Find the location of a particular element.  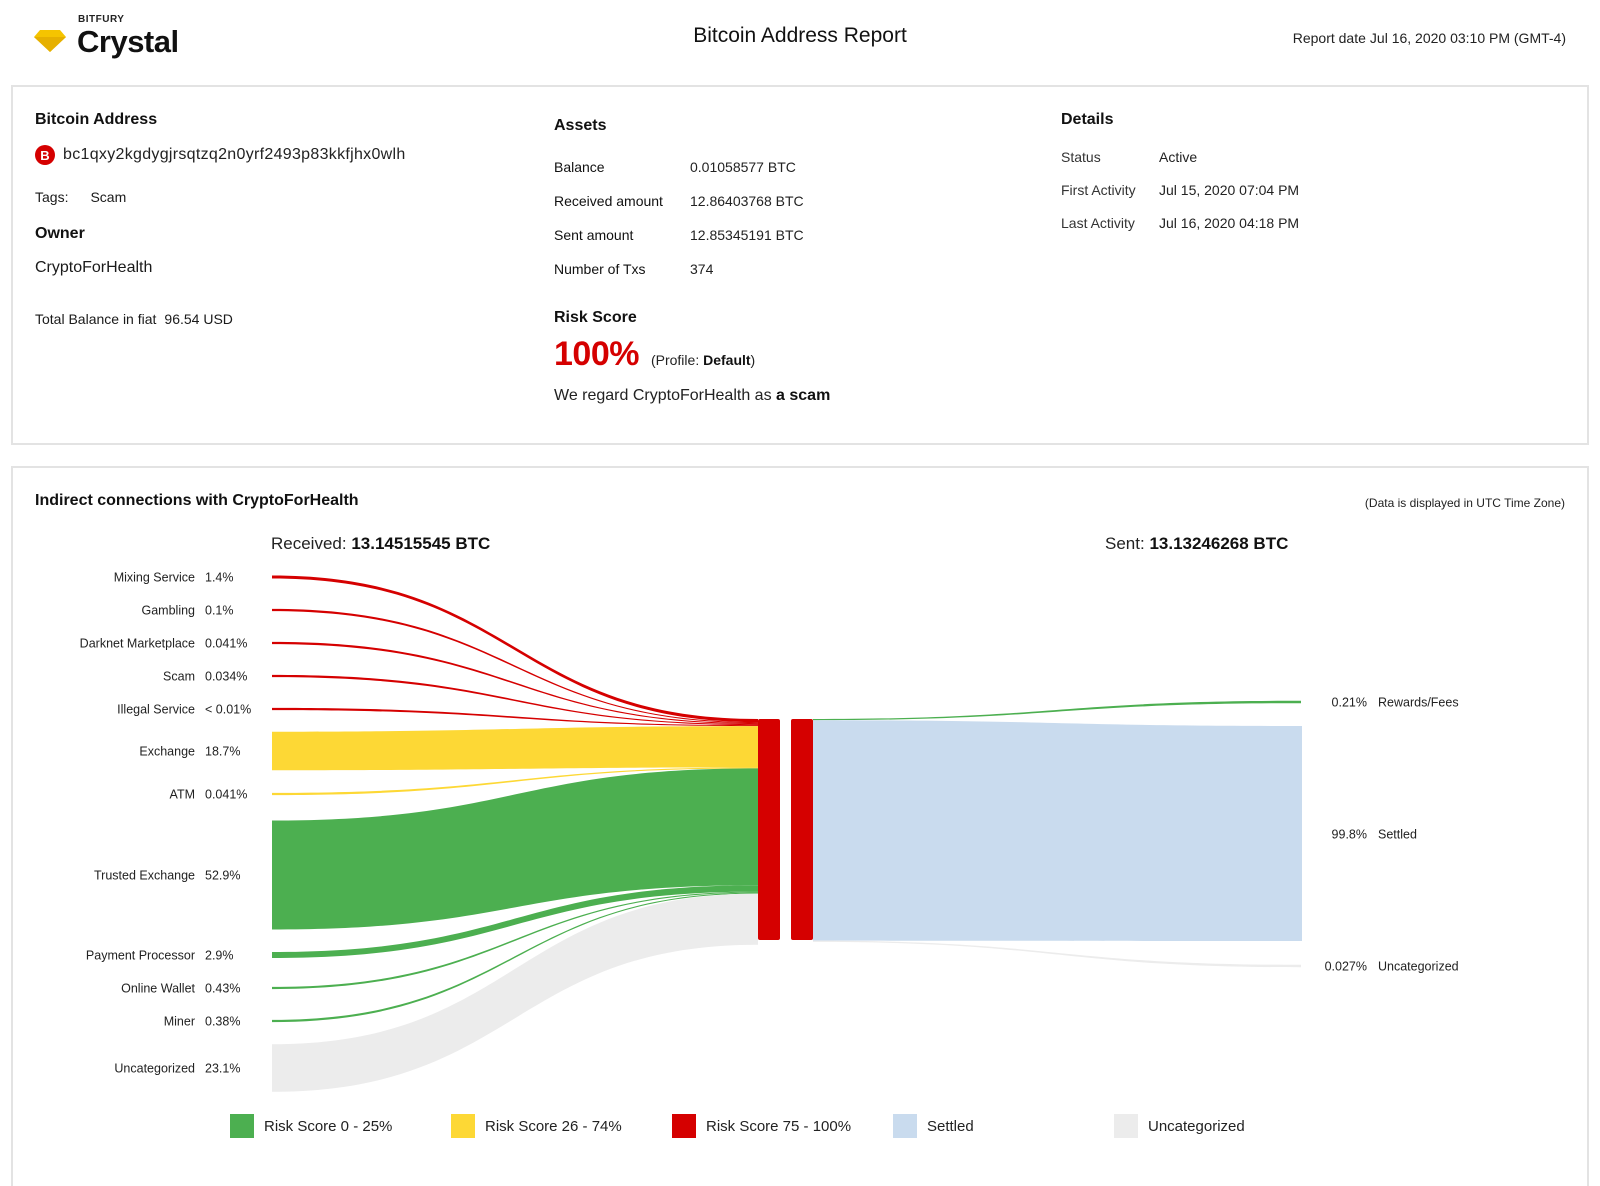

incoming-label-exchange: Exchange is located at coordinates (167, 752).